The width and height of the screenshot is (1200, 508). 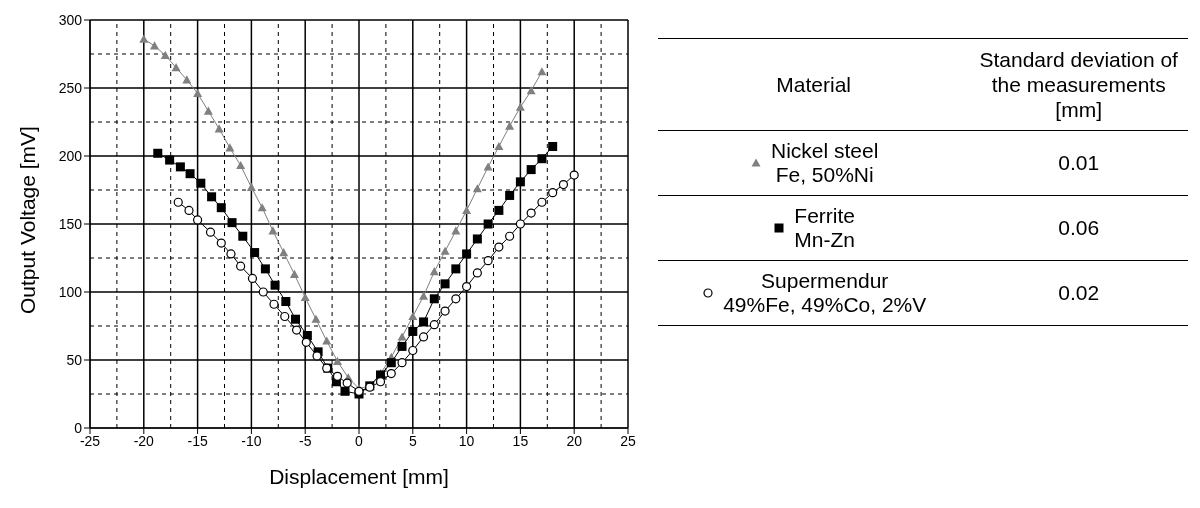 I want to click on x-axis-title: Displacement [mm], so click(x=359, y=476).